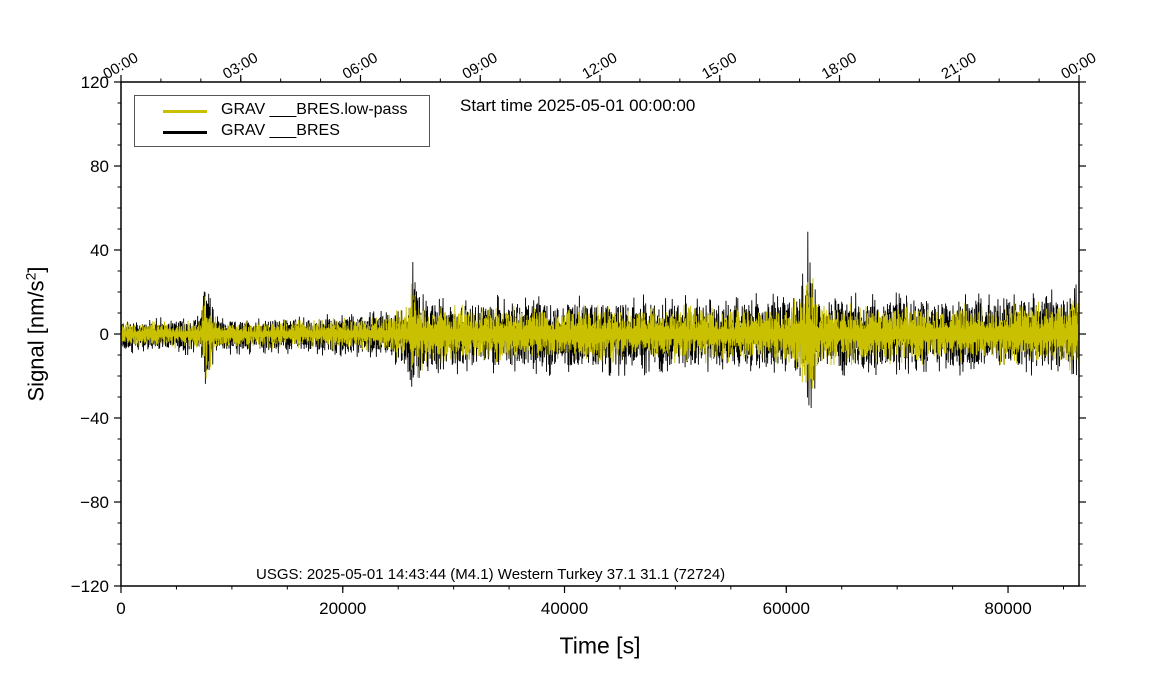 This screenshot has height=700, width=1151. What do you see at coordinates (104, 334) in the screenshot?
I see `y-tick-label: 0` at bounding box center [104, 334].